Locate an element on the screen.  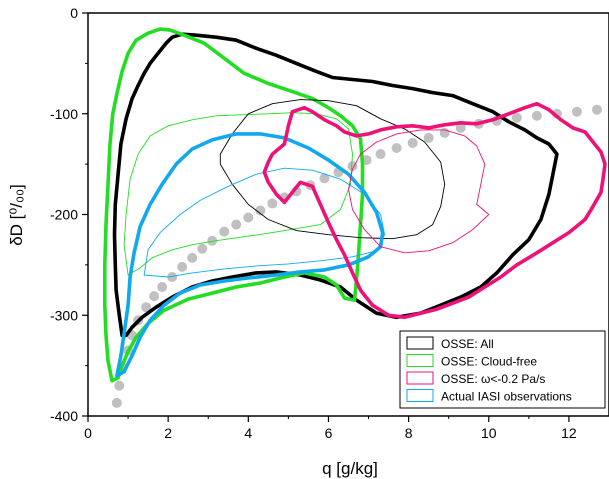
x-tick-label: 12 is located at coordinates (569, 433).